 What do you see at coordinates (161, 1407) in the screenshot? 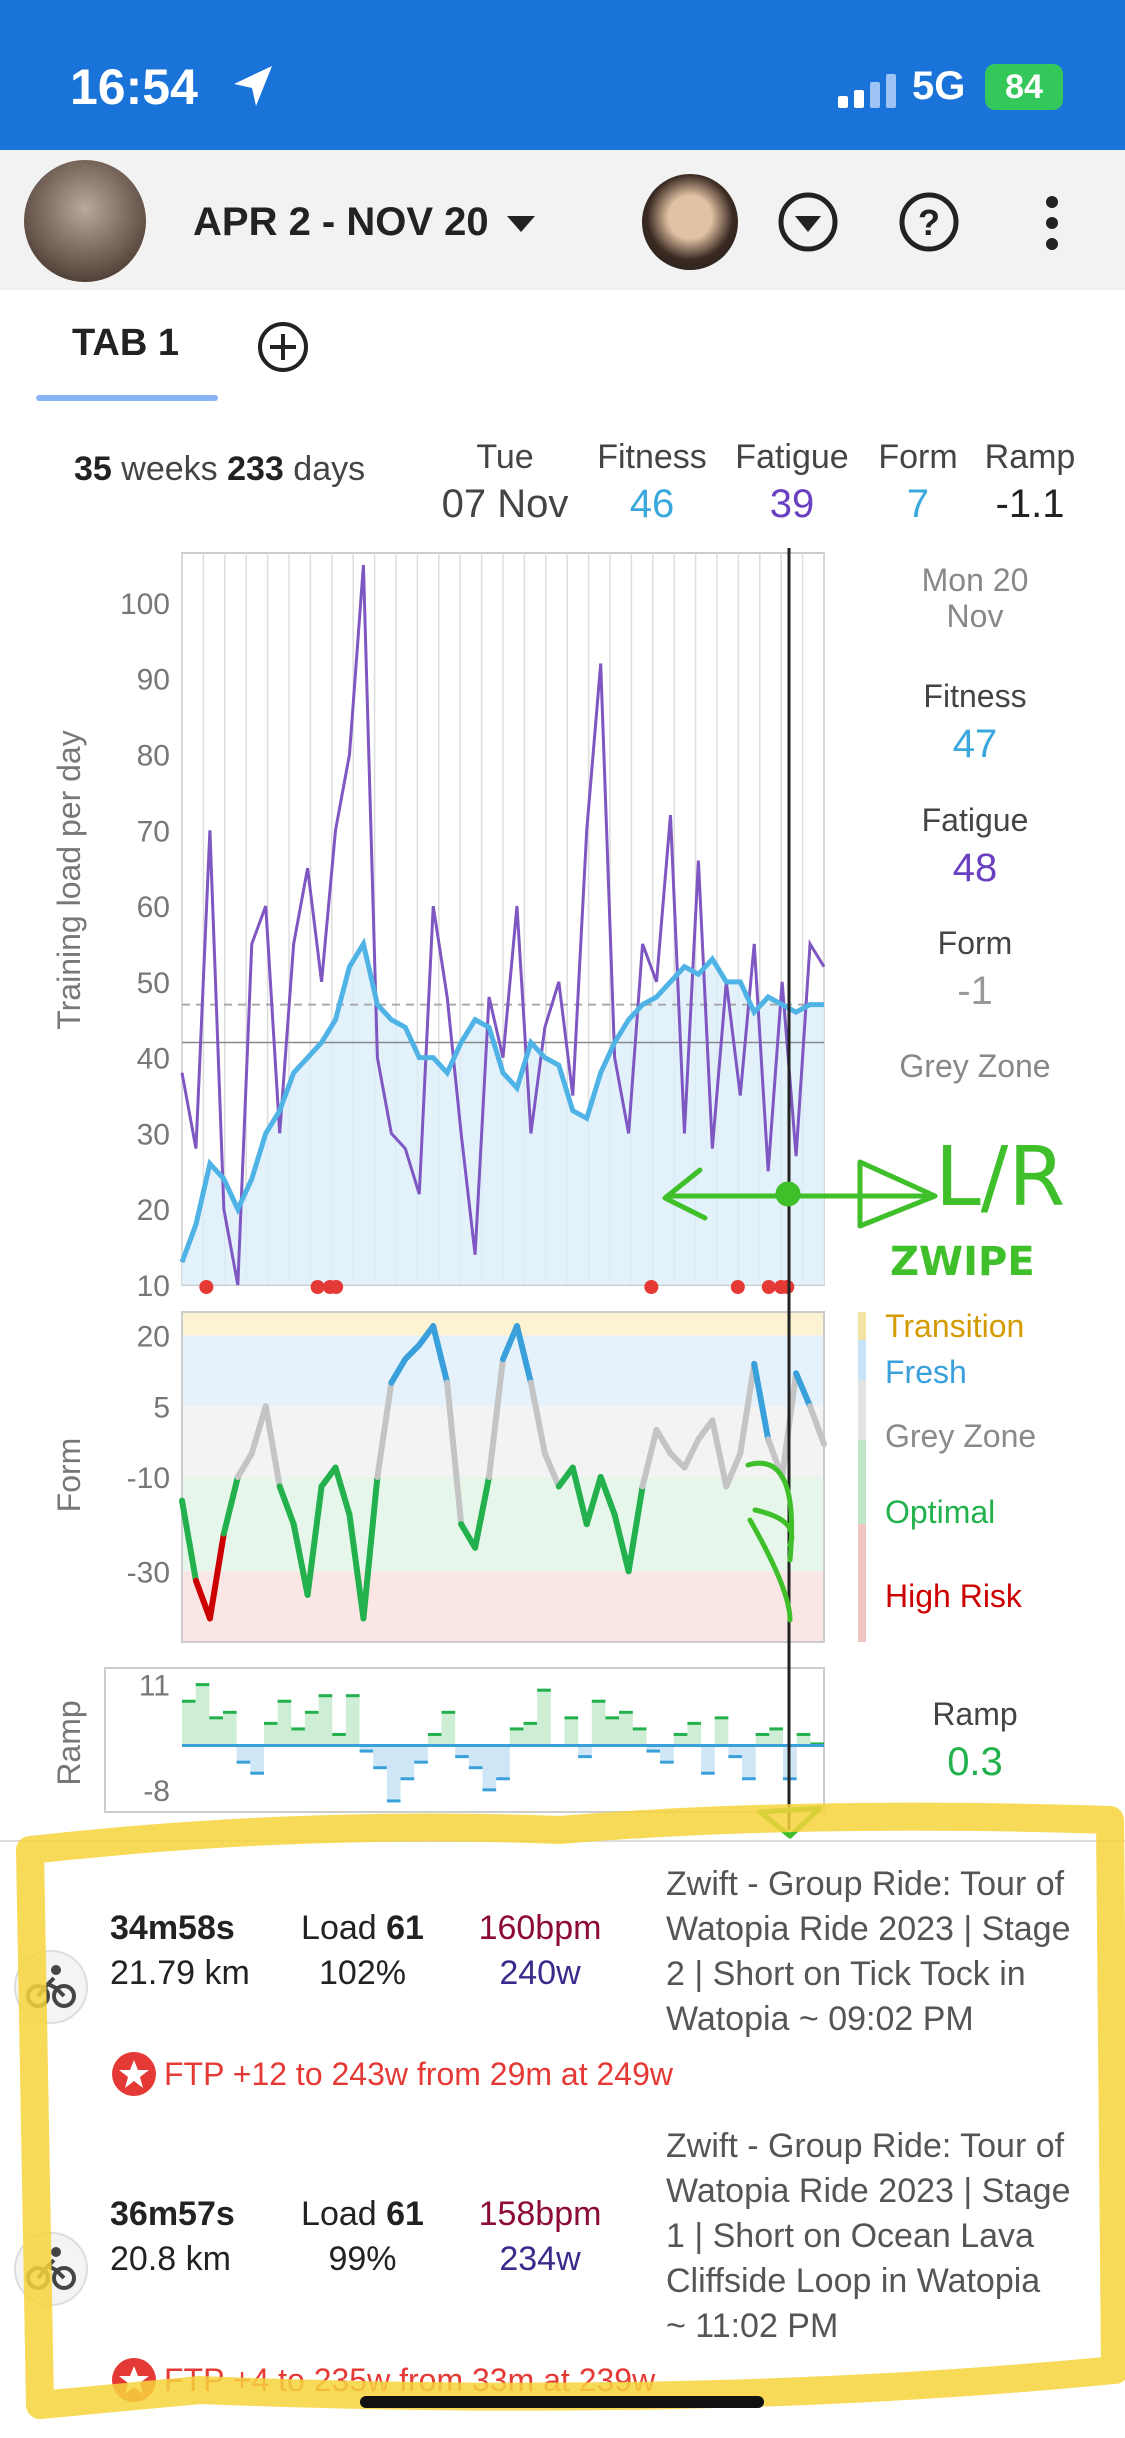
I see `y-tick-label: 5` at bounding box center [161, 1407].